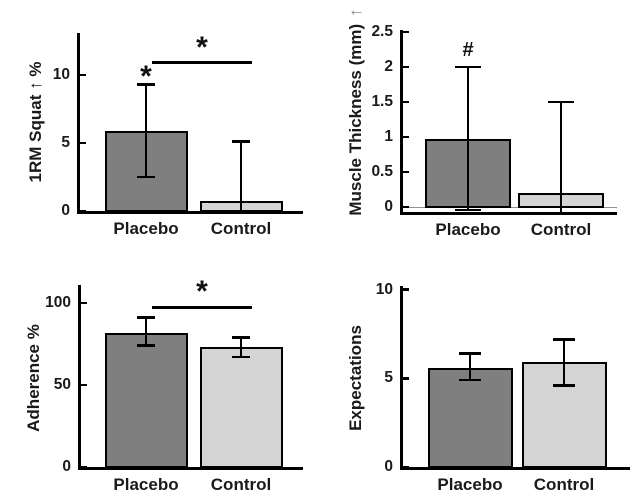 The image size is (640, 503). Describe the element at coordinates (241, 408) in the screenshot. I see `bar-control` at that location.